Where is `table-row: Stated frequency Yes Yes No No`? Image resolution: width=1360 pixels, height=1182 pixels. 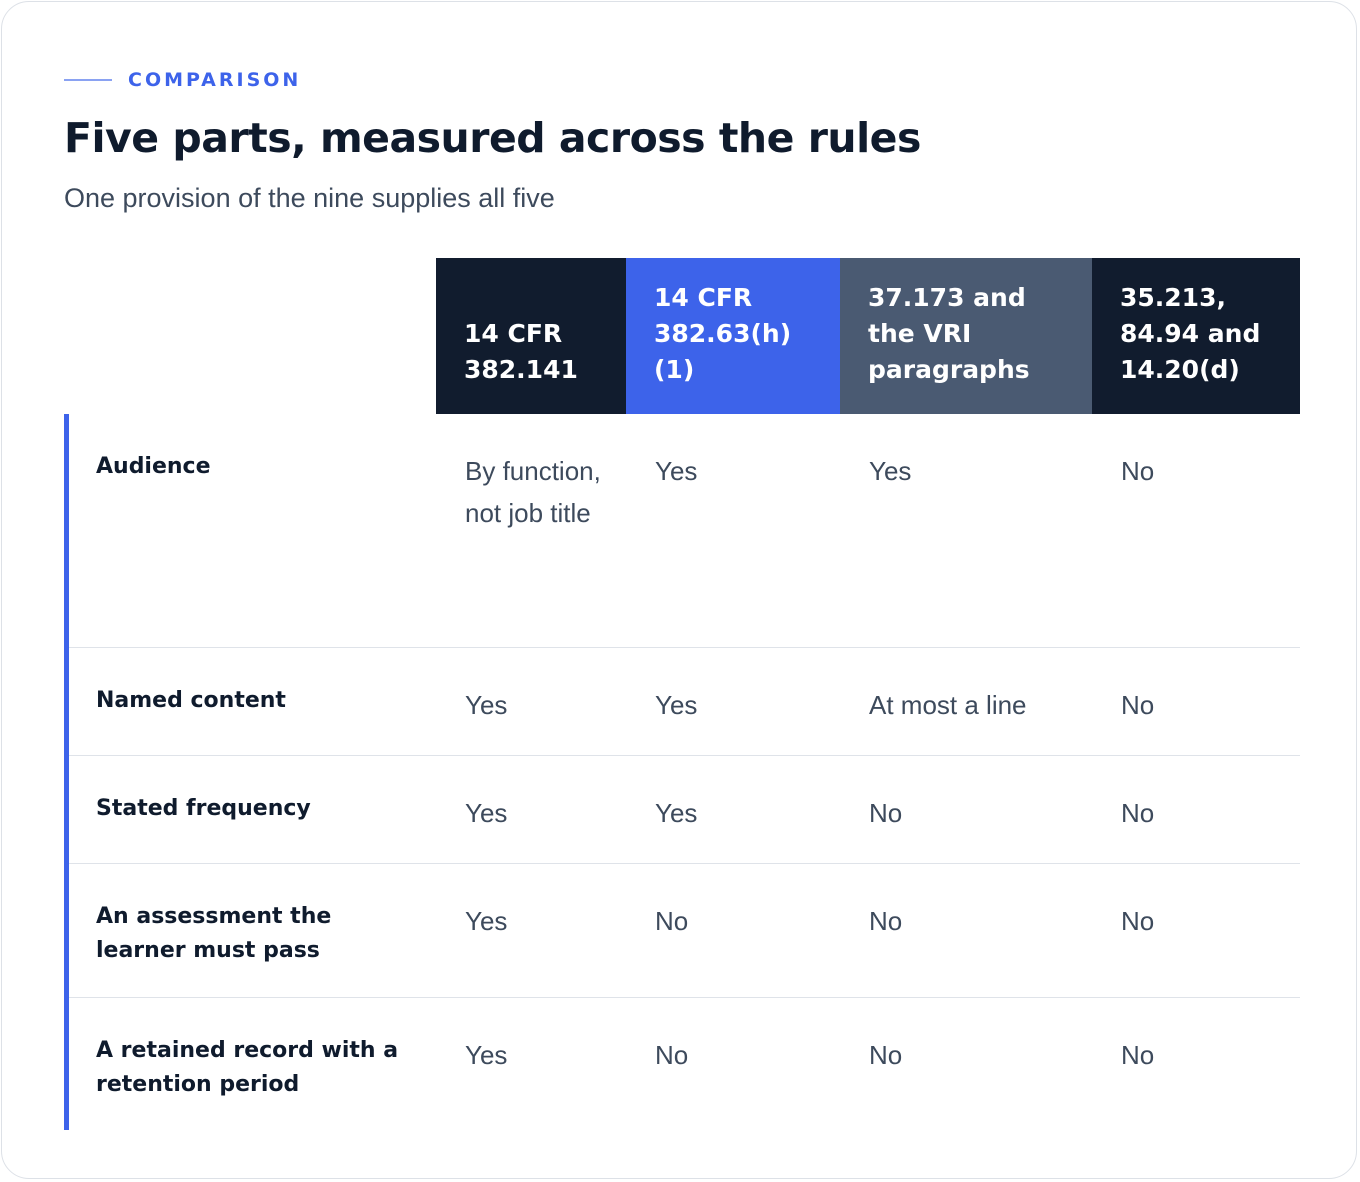
table-row: Stated frequency Yes Yes No No is located at coordinates (684, 810).